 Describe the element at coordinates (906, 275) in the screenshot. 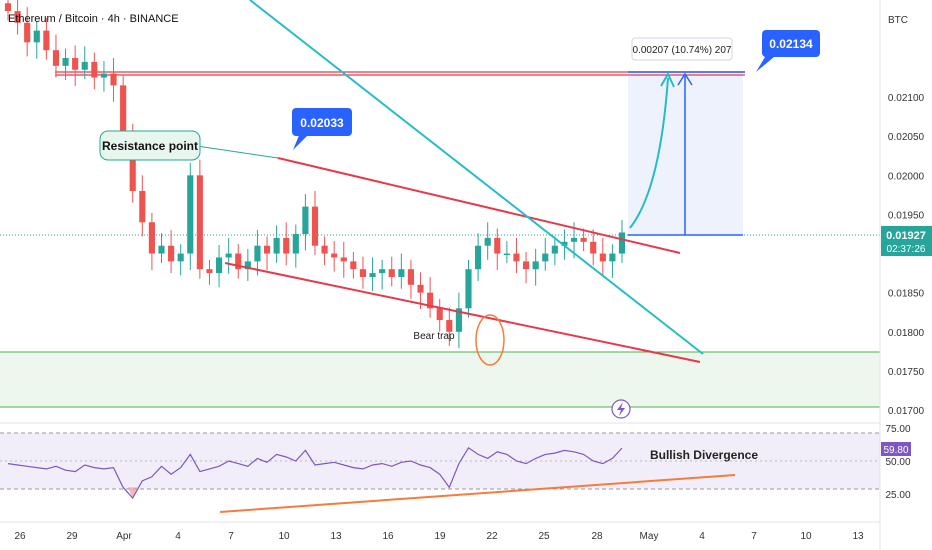

I see `price-axis-bg` at that location.